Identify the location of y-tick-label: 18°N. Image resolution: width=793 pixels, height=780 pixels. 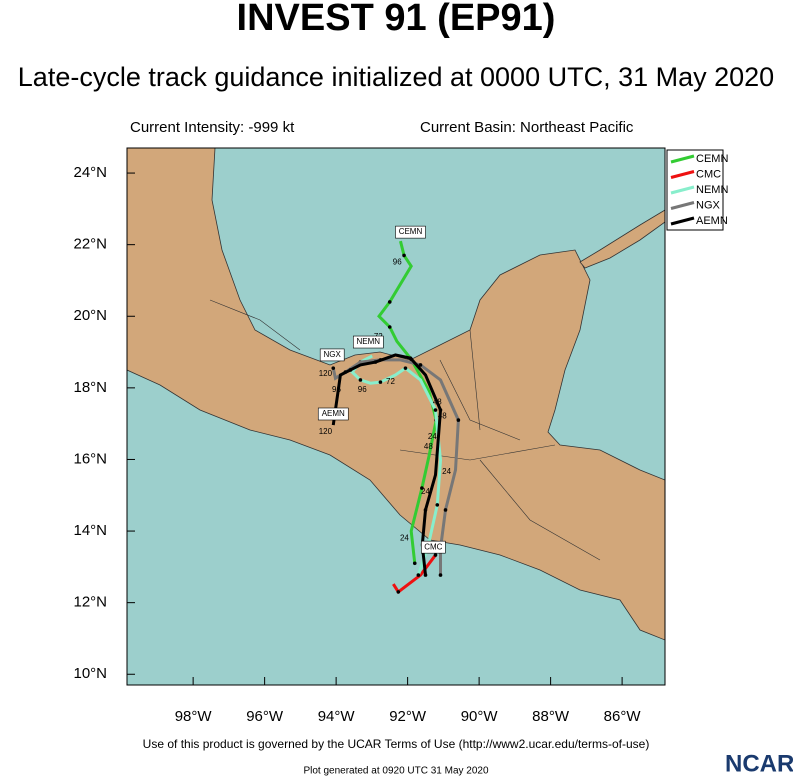
(90, 387).